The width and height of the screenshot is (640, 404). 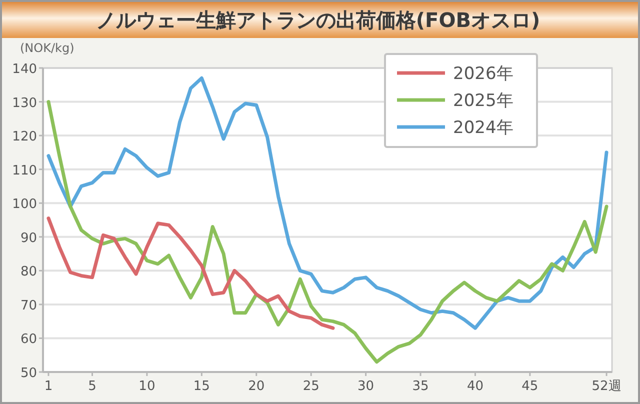 What do you see at coordinates (24, 170) in the screenshot?
I see `y-tick-label: 110` at bounding box center [24, 170].